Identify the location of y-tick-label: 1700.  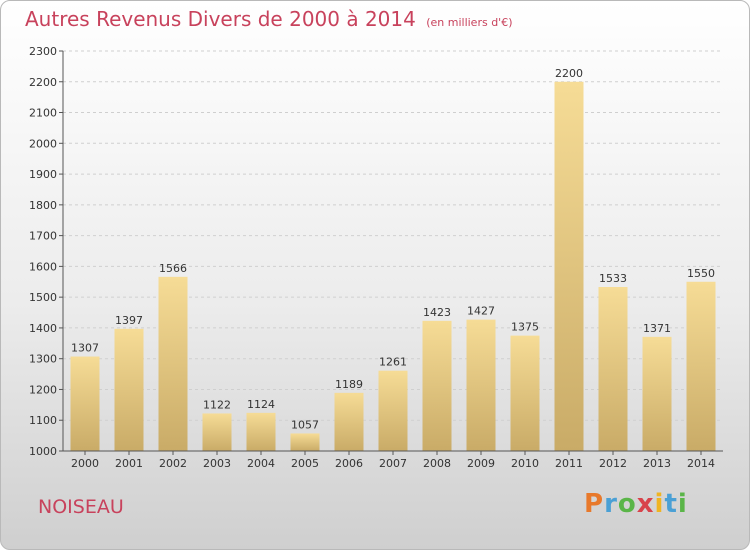
(43, 236).